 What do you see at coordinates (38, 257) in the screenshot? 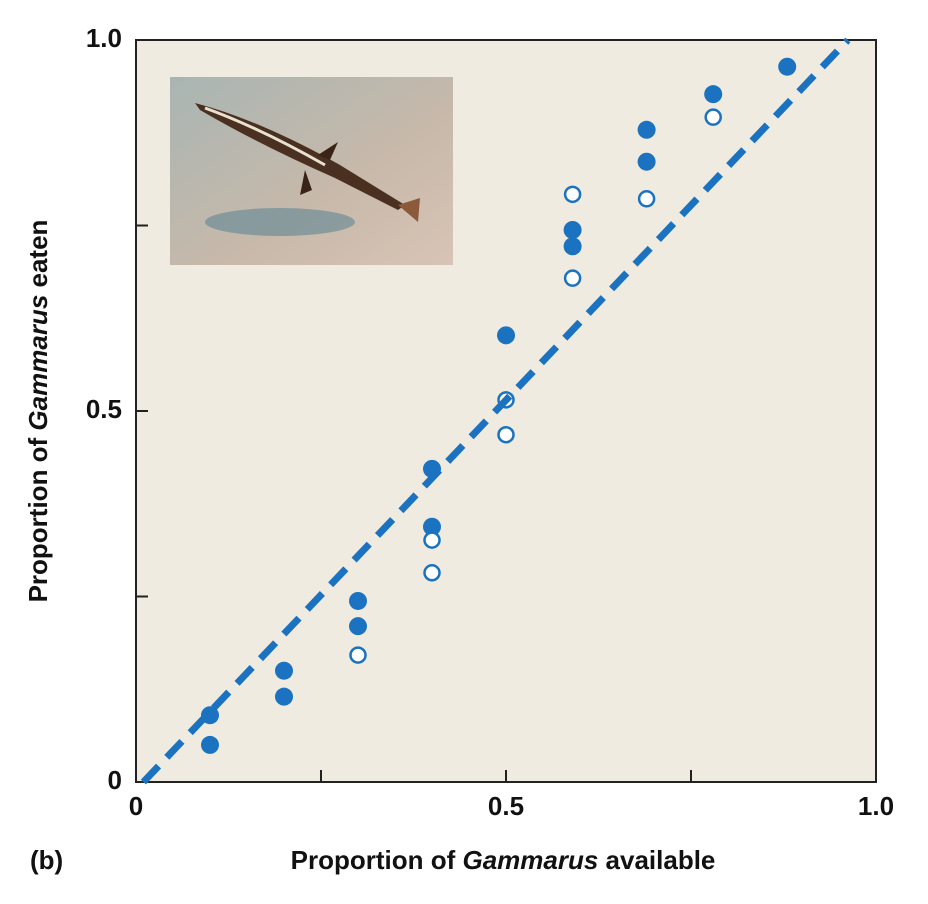
I see `label-part: eaten` at bounding box center [38, 257].